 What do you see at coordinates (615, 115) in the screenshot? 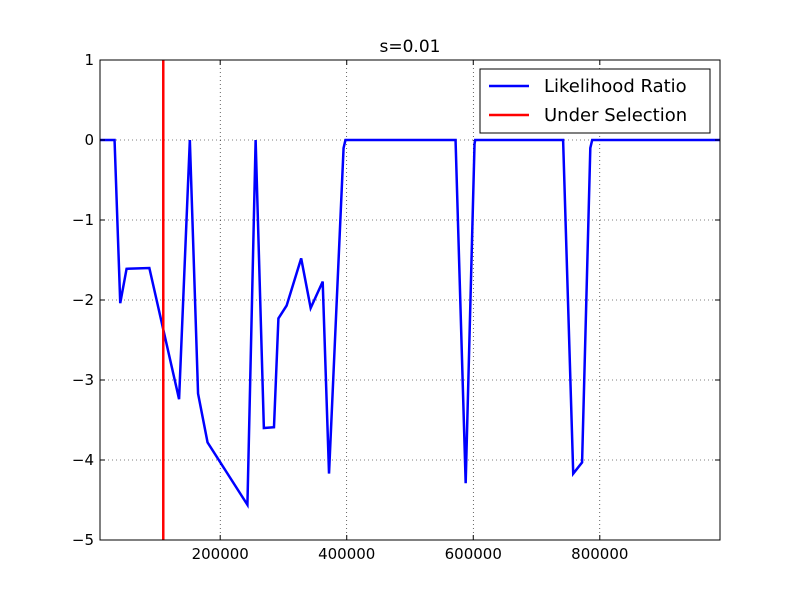
I see `legend-label: Under Selection` at bounding box center [615, 115].